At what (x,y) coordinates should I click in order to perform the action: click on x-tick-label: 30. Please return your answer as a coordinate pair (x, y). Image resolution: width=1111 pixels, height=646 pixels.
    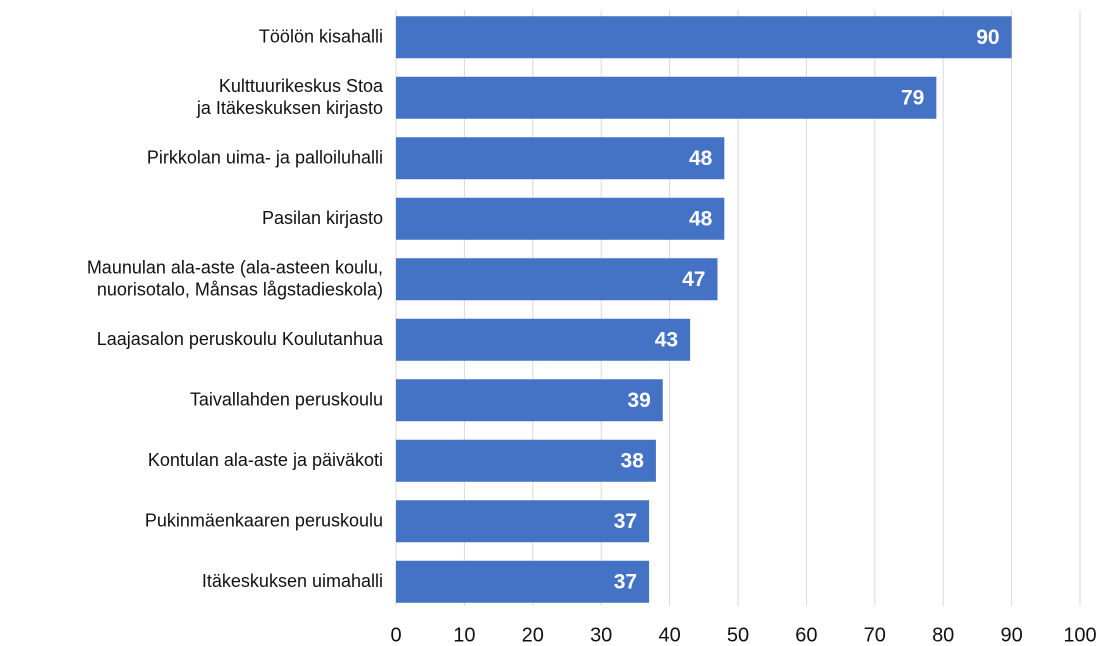
    Looking at the image, I should click on (601, 635).